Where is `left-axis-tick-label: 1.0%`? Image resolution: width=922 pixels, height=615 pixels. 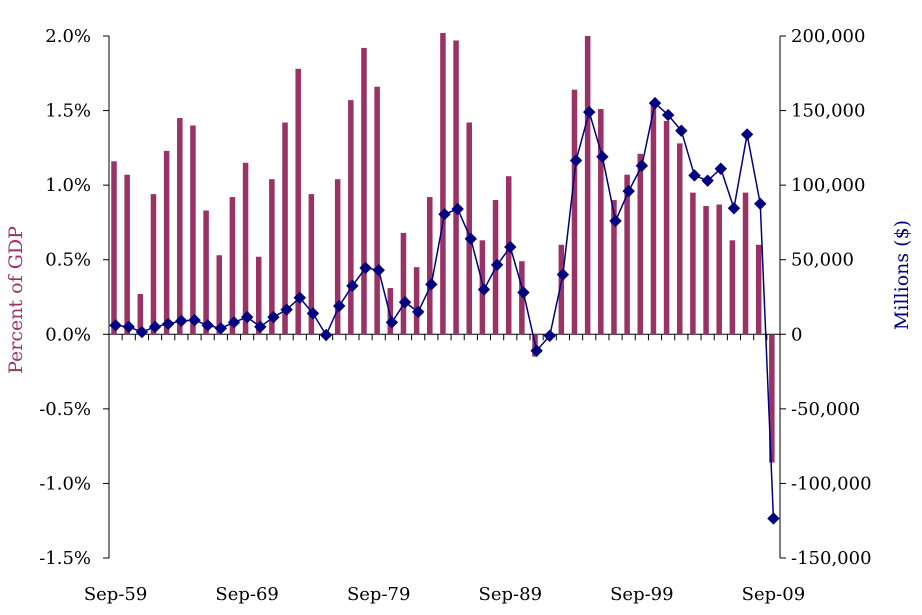
left-axis-tick-label: 1.0% is located at coordinates (68, 185).